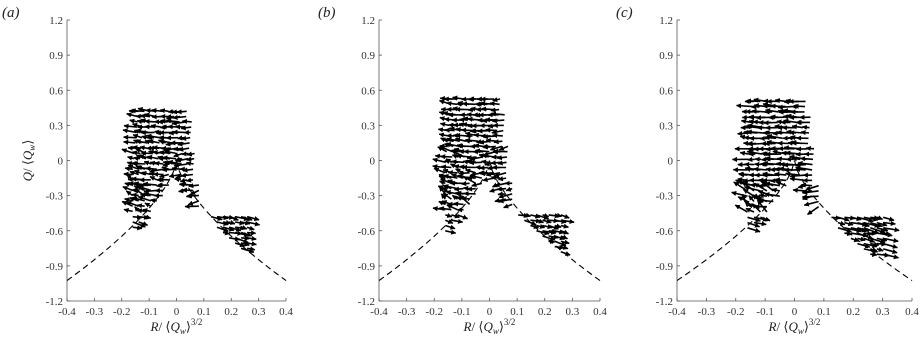  What do you see at coordinates (177, 312) in the screenshot?
I see `x-tick-label: 0` at bounding box center [177, 312].